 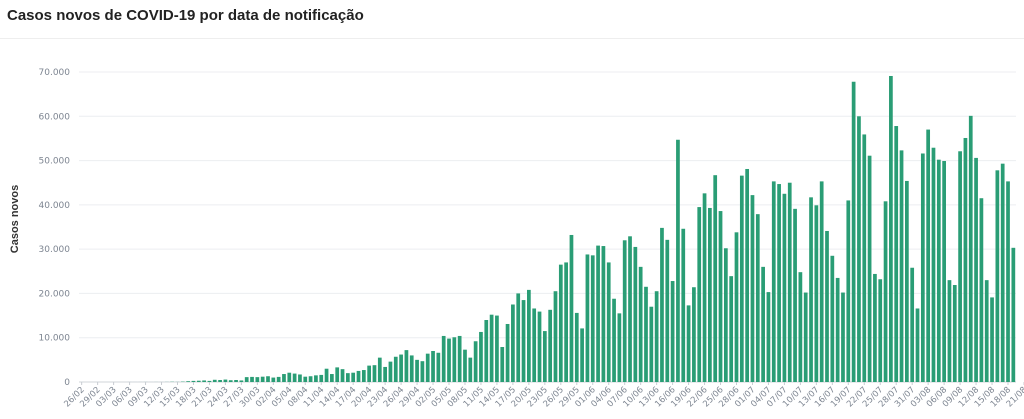 I want to click on y-axis-title: Casos novos, so click(x=15, y=219).